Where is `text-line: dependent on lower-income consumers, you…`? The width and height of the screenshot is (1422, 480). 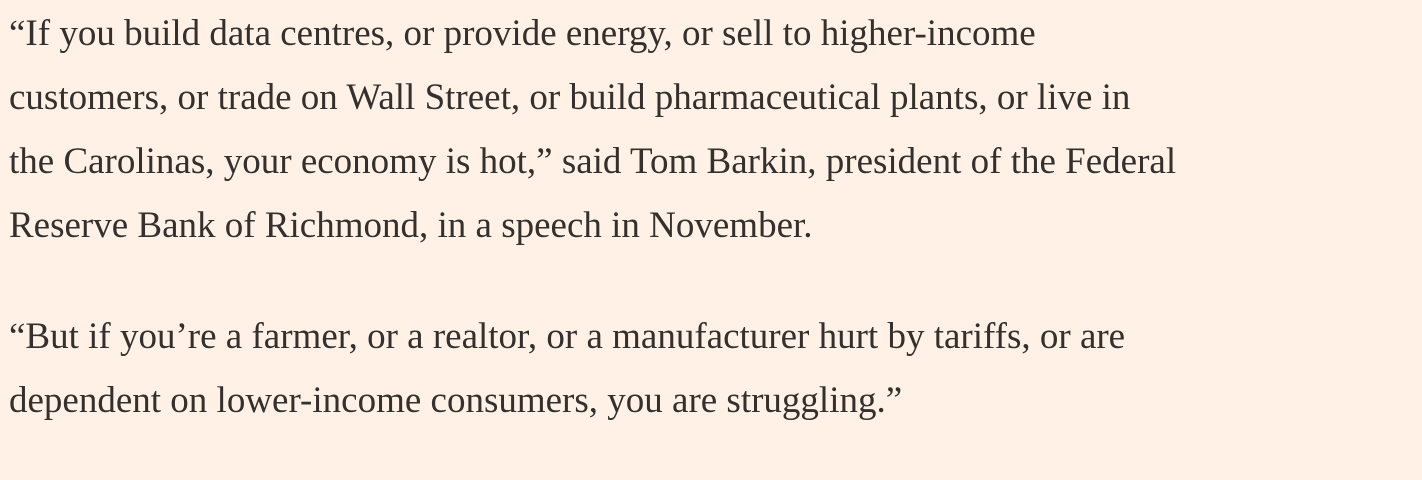 text-line: dependent on lower-income consumers, you… is located at coordinates (456, 400).